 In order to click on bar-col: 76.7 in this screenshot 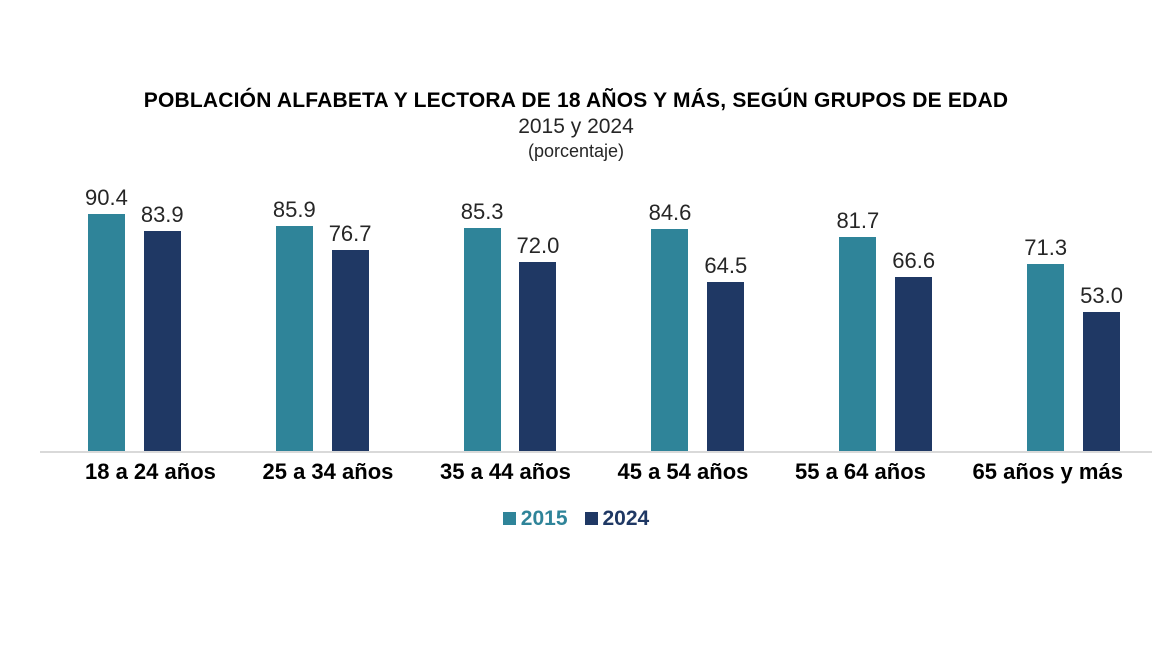, I will do `click(350, 336)`.